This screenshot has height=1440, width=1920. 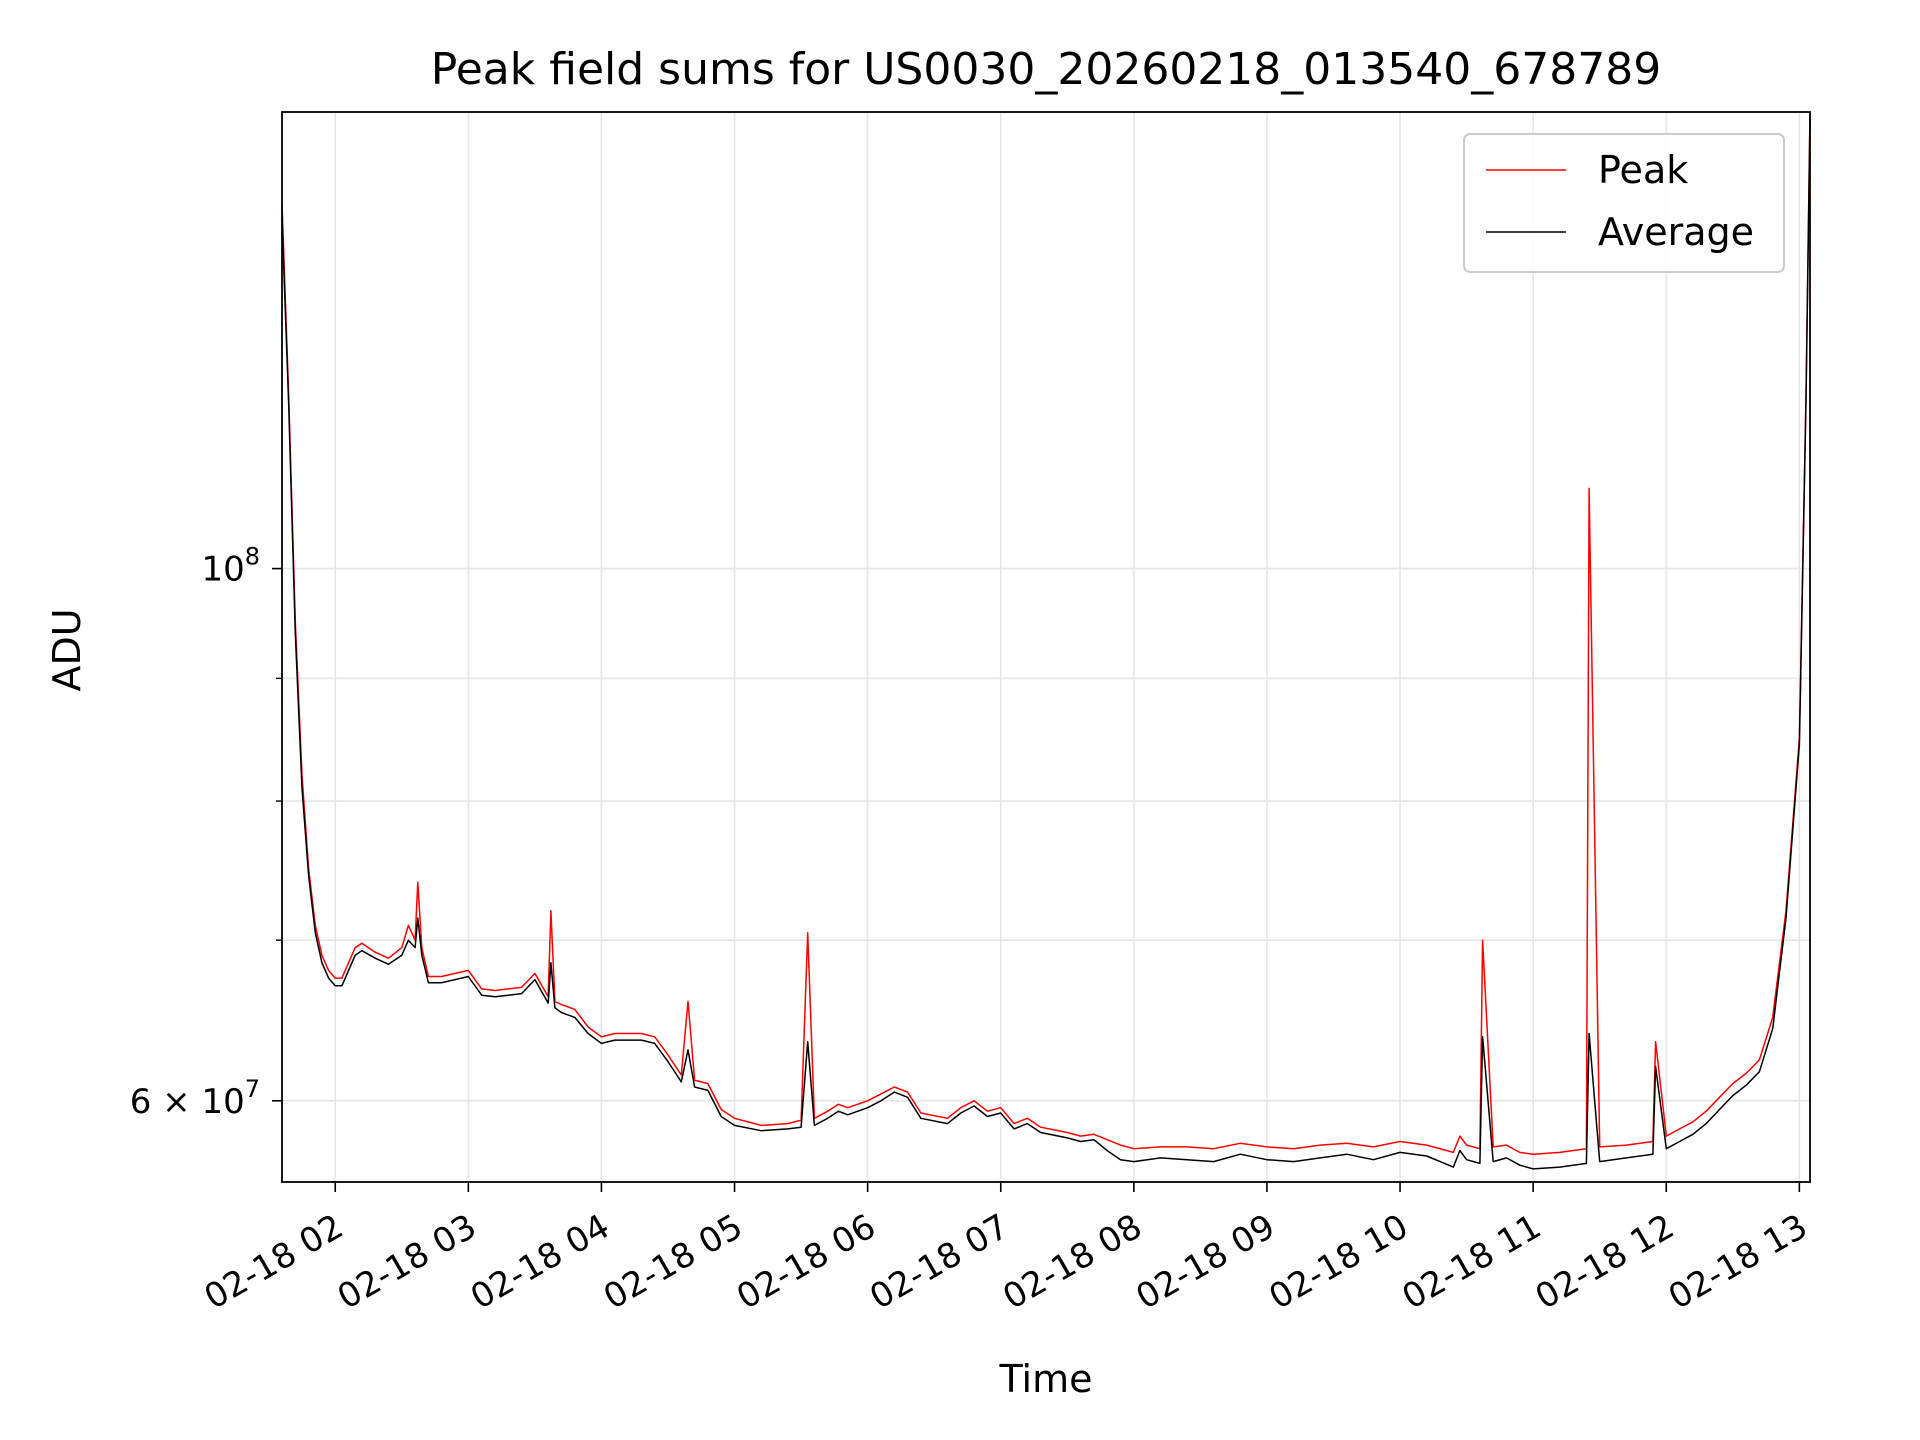 I want to click on x-axis-label: Time, so click(x=1046, y=1379).